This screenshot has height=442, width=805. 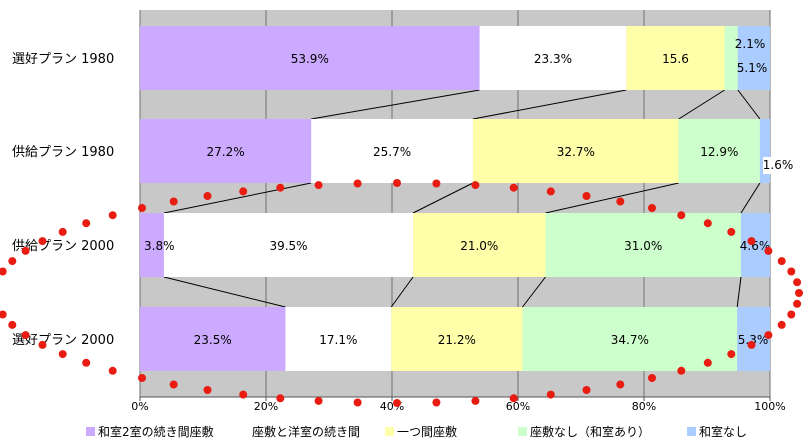 I want to click on legend-label: 座敷なし（和室あり）, so click(x=590, y=431).